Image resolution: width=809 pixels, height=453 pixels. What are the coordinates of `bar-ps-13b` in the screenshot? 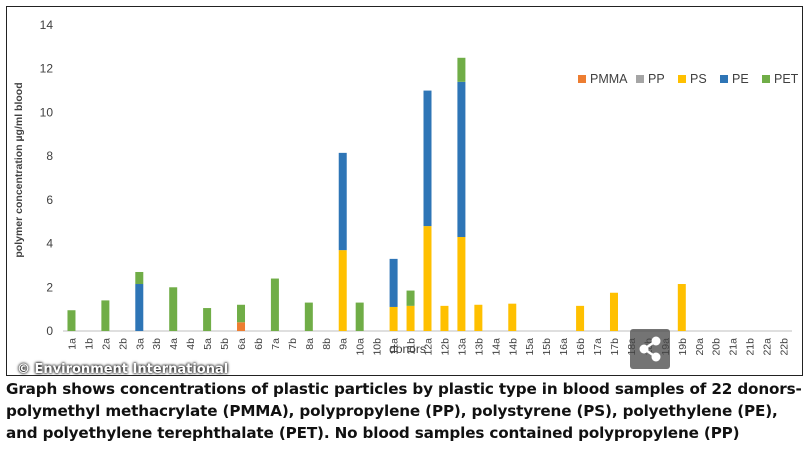 It's located at (478, 317).